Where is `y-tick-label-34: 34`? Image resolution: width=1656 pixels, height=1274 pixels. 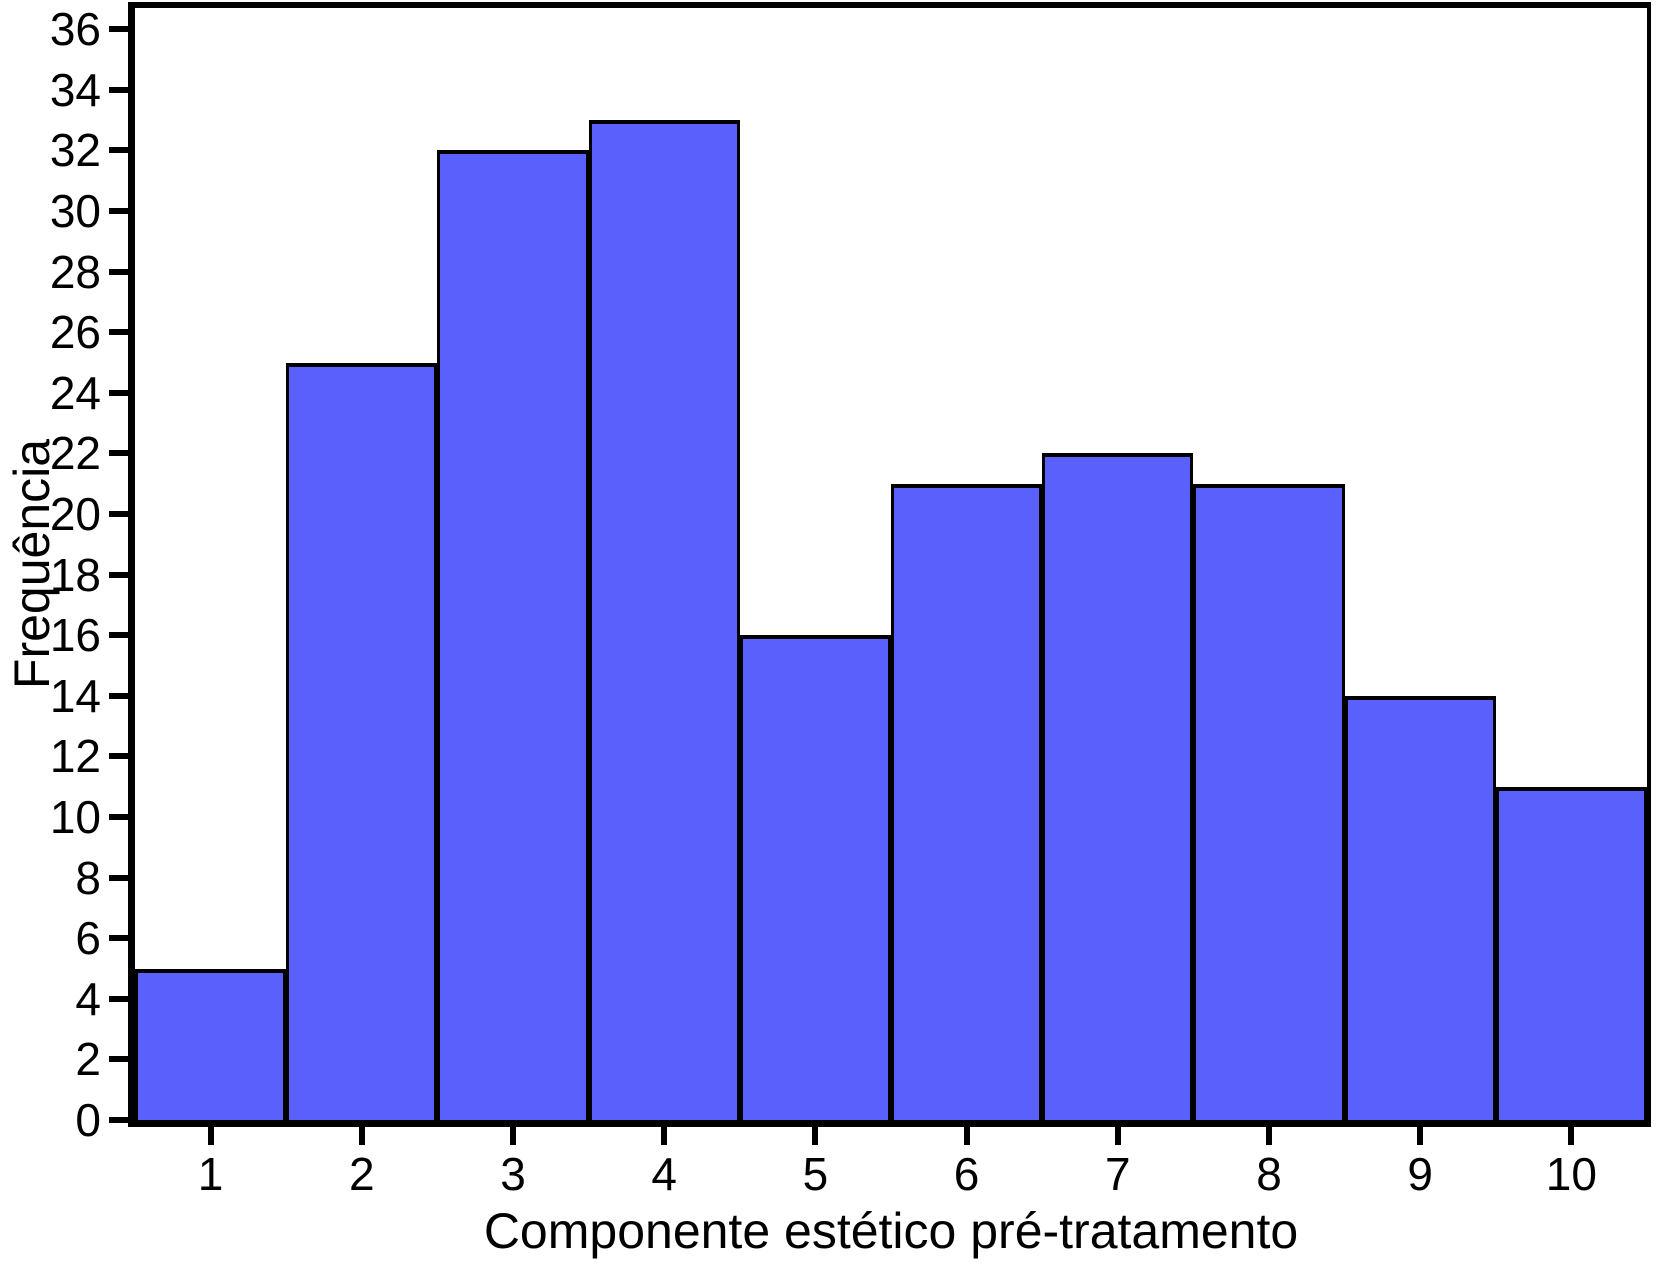
y-tick-label-34: 34 is located at coordinates (75, 89).